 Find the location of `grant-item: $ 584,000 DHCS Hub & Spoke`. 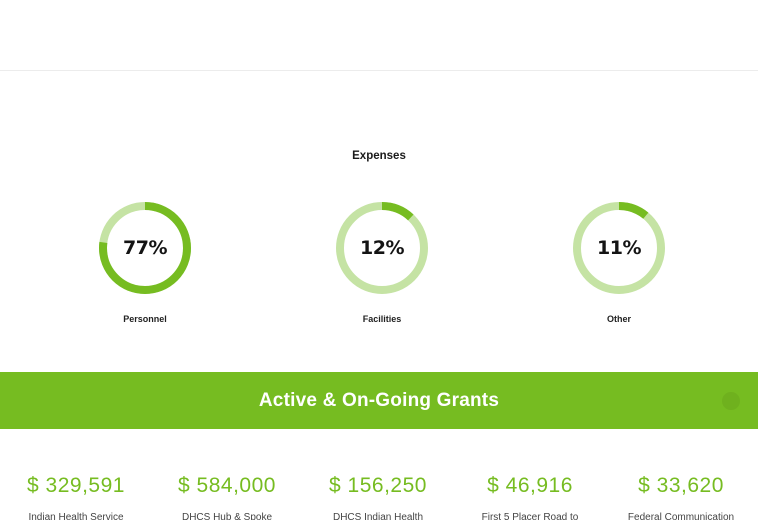

grant-item: $ 584,000 DHCS Hub & Spoke is located at coordinates (227, 496).